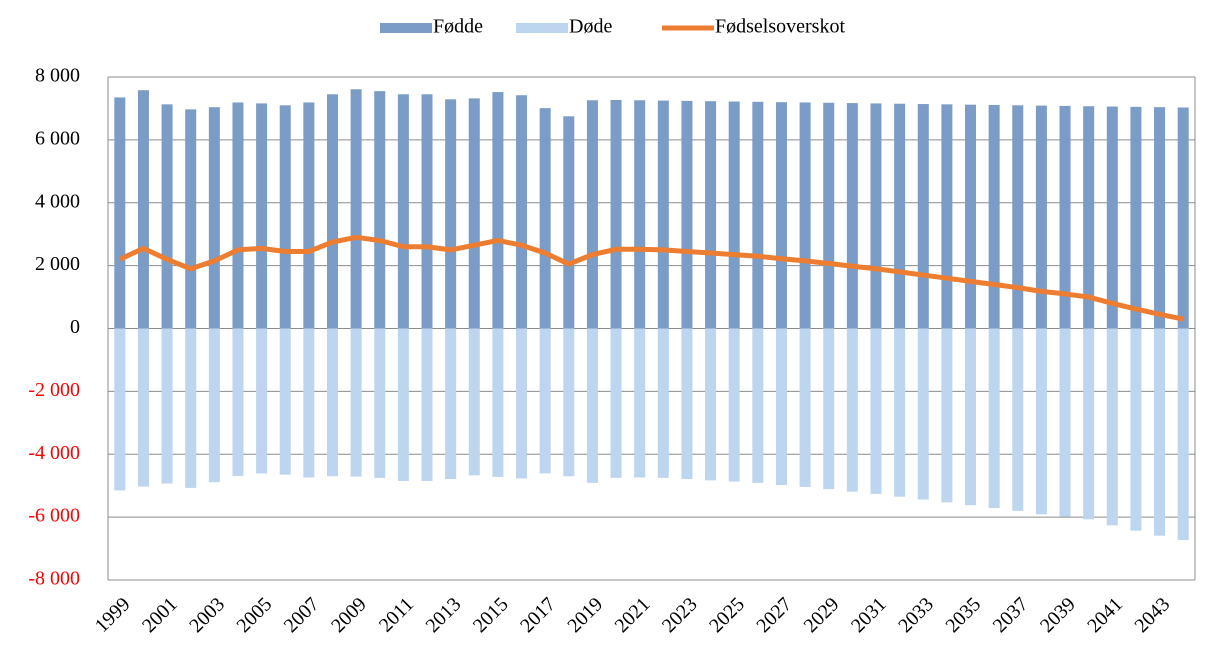  What do you see at coordinates (1011, 615) in the screenshot?
I see `x-tick-label: 2037` at bounding box center [1011, 615].